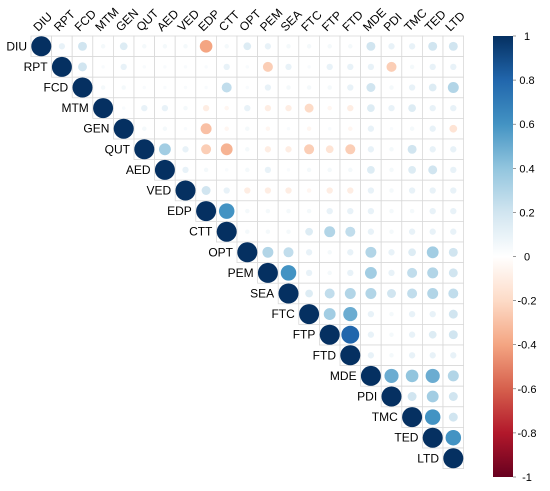 This screenshot has height=491, width=550. Describe the element at coordinates (527, 478) in the screenshot. I see `colorbar-tick-label: -1` at that location.